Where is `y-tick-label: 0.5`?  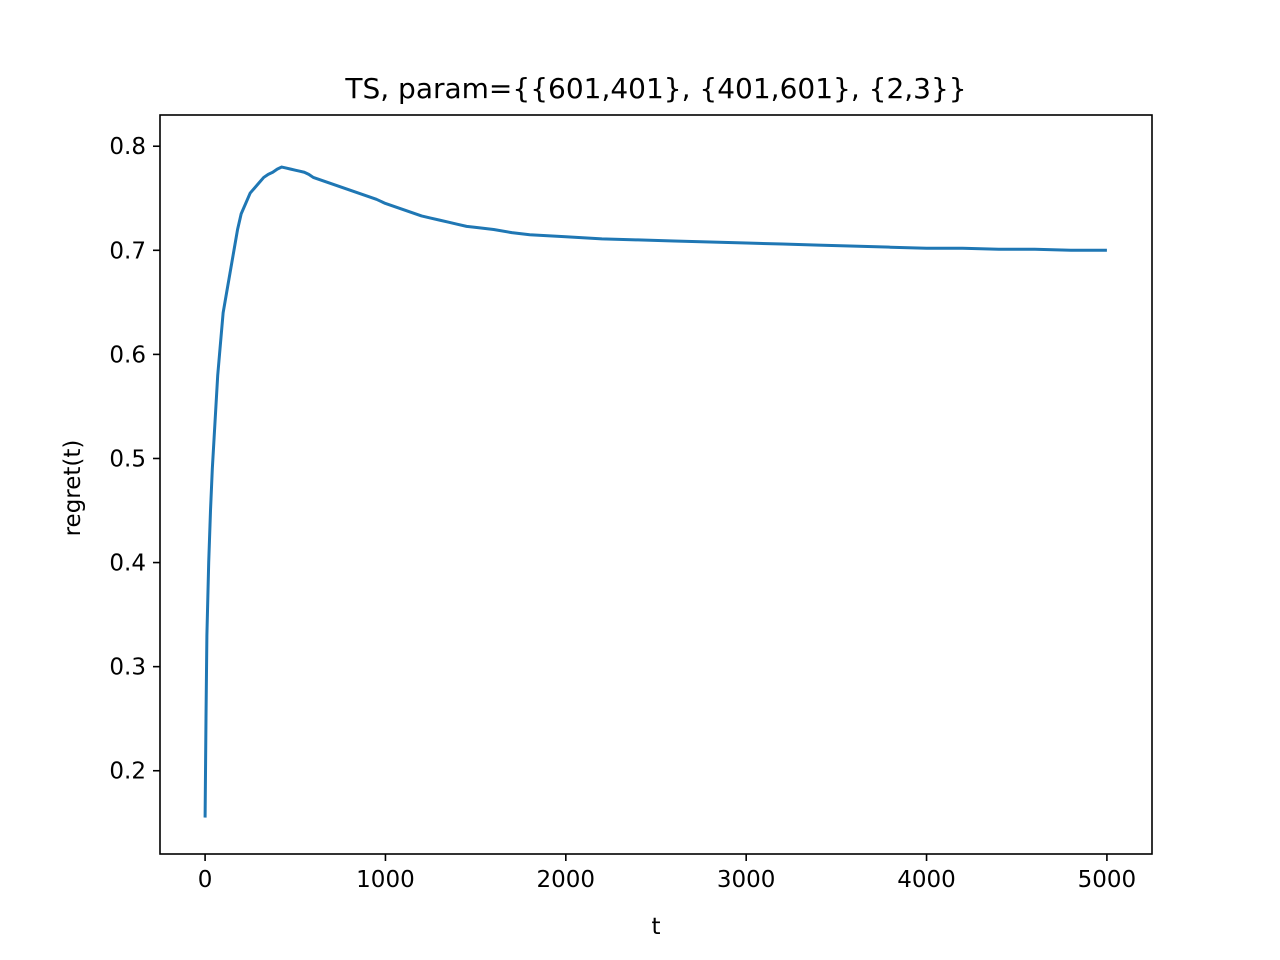 y-tick-label: 0.5 is located at coordinates (127, 459).